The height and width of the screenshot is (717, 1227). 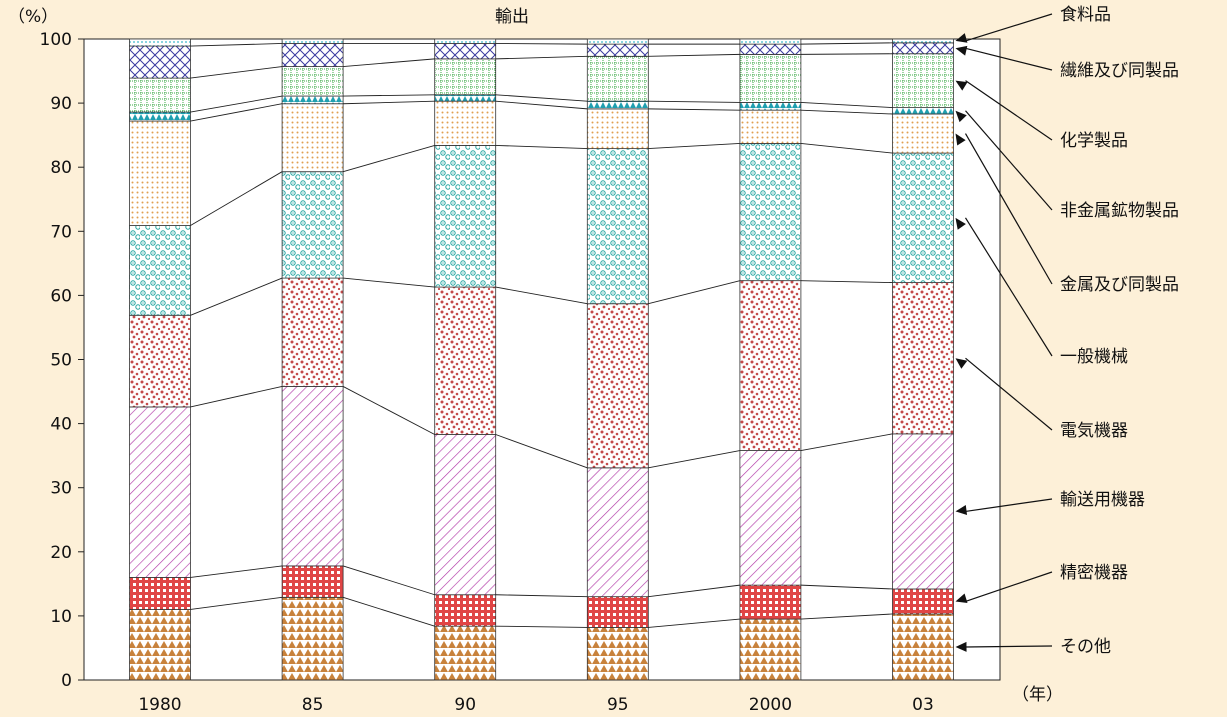 I want to click on legend-label: 食料品, so click(x=1085, y=15).